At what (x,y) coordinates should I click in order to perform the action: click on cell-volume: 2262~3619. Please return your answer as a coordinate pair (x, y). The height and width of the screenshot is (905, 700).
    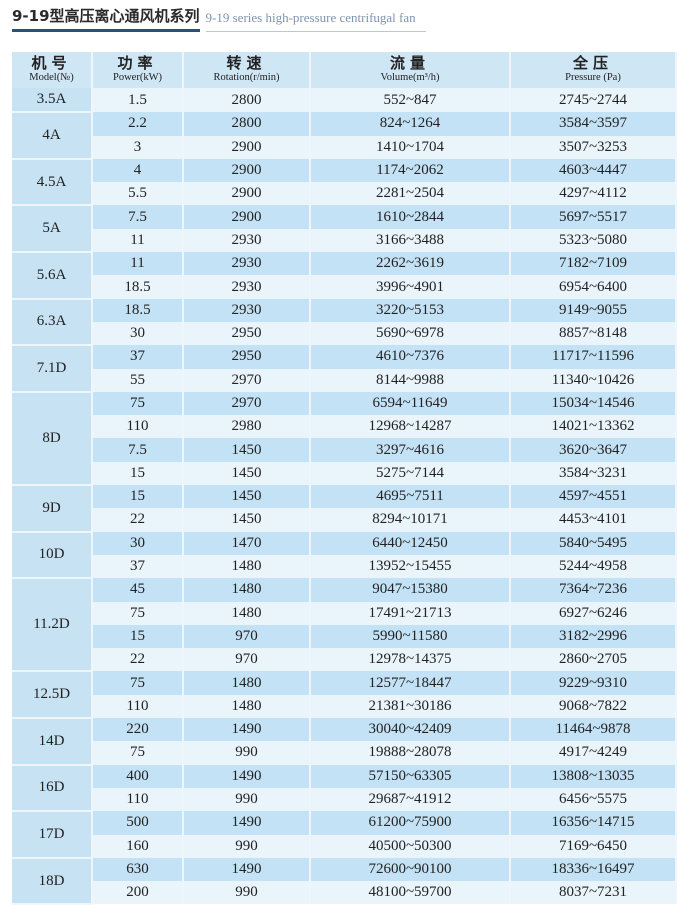
    Looking at the image, I should click on (410, 264).